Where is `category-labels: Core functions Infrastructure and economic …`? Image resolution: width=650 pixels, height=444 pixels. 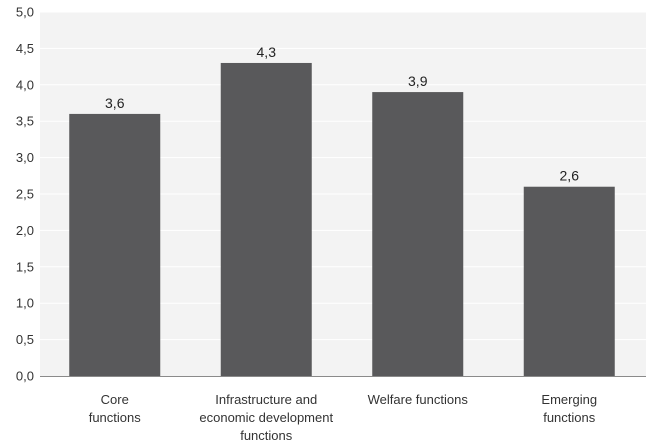 category-labels: Core functions Infrastructure and economic … is located at coordinates (343, 417).